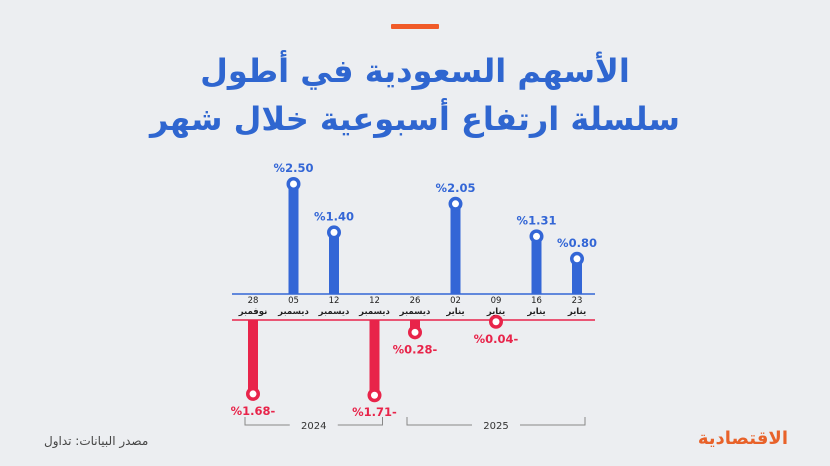 The width and height of the screenshot is (830, 466). I want to click on chart-title-line-2: سلسلة ارتفاع أسبوعية خلال شهر, so click(415, 119).